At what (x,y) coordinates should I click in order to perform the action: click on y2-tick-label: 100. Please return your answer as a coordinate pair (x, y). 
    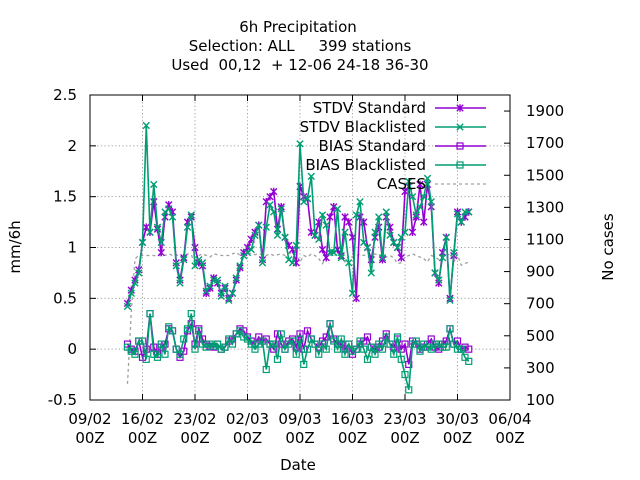
    Looking at the image, I should click on (540, 400).